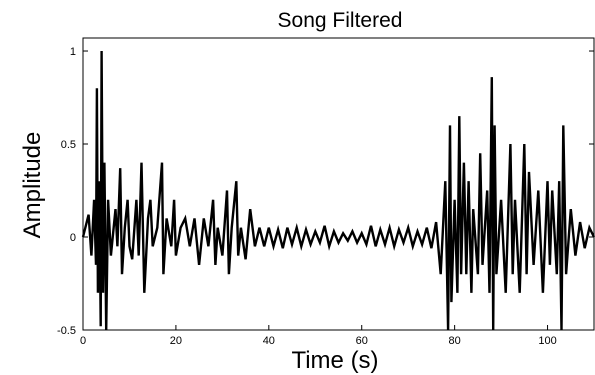  I want to click on x-tick-label: 80, so click(455, 341).